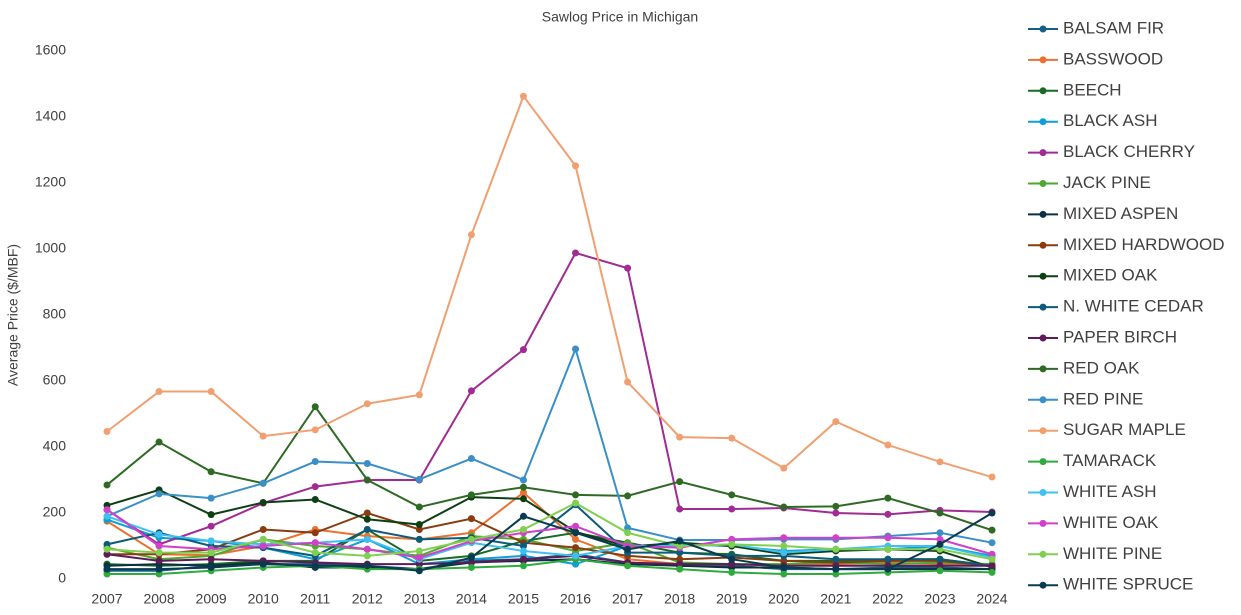  I want to click on legend-label: MIXED HARDWOOD, so click(1144, 244).